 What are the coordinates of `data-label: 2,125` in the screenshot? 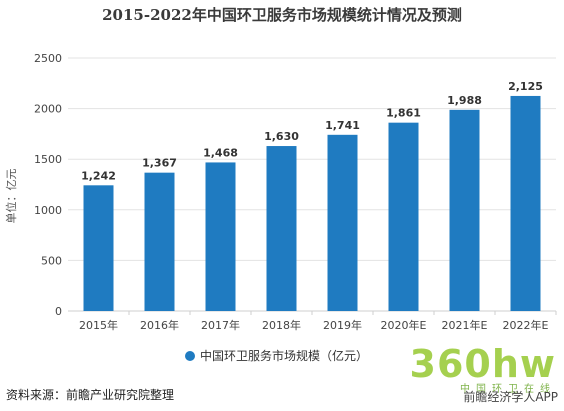 It's located at (525, 86).